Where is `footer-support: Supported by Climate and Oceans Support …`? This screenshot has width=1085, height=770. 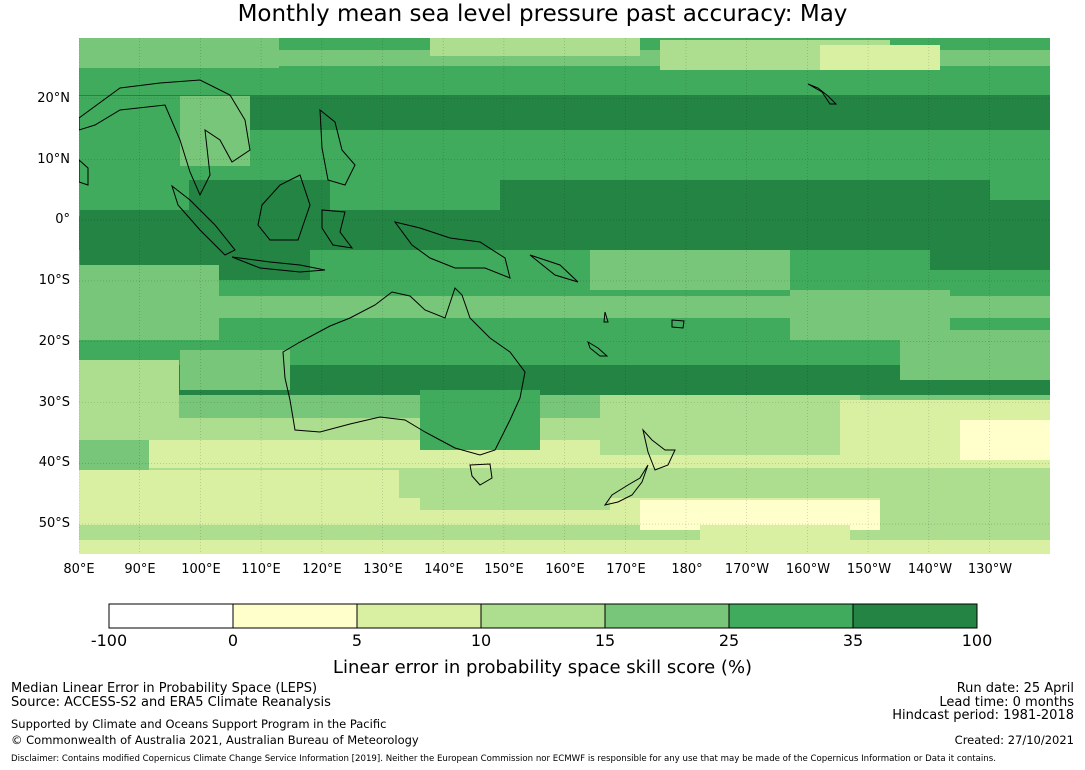 footer-support: Supported by Climate and Oceans Support … is located at coordinates (199, 724).